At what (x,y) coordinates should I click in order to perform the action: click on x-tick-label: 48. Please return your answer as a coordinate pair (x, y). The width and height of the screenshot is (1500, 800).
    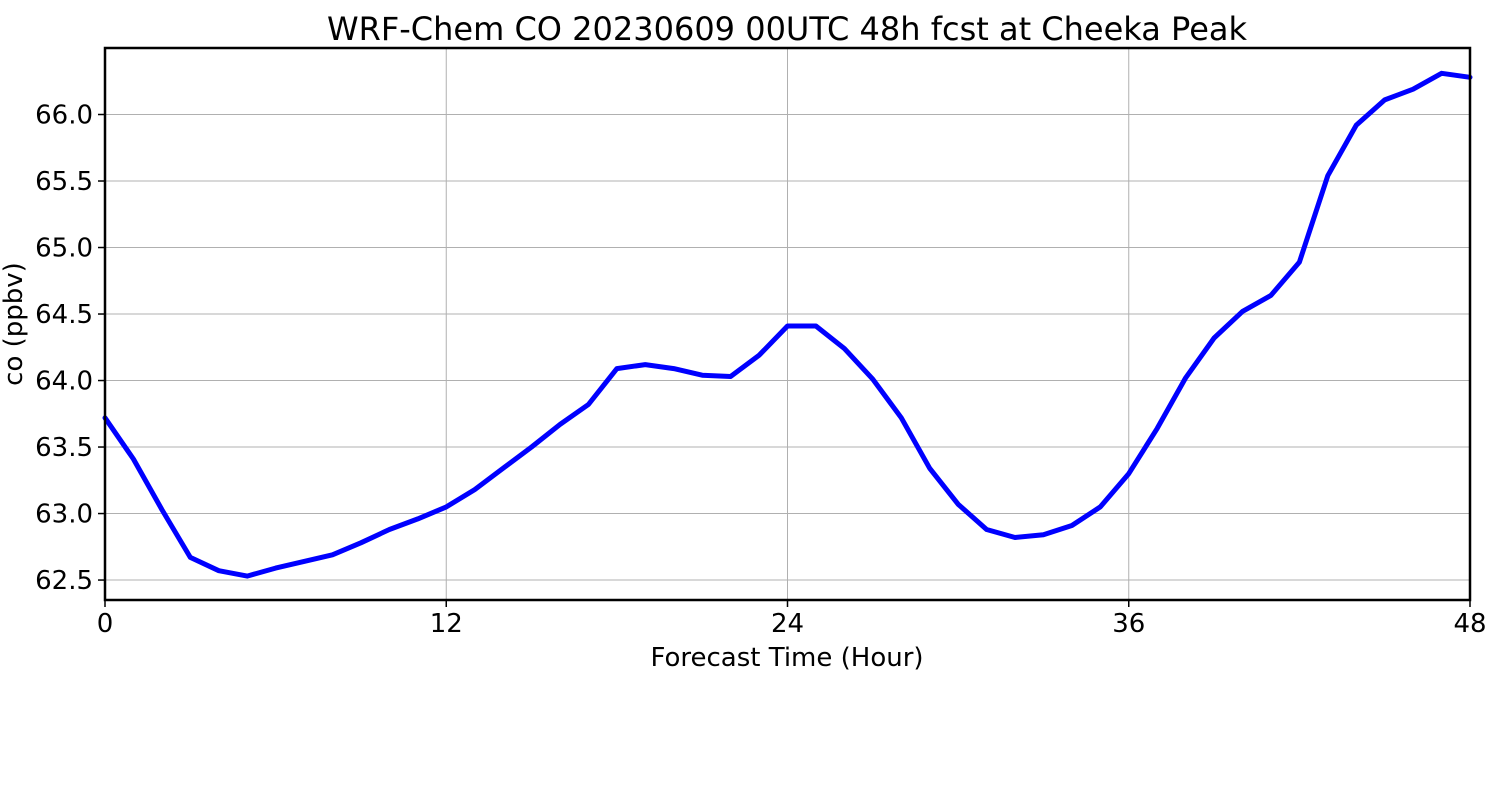
    Looking at the image, I should click on (1469, 624).